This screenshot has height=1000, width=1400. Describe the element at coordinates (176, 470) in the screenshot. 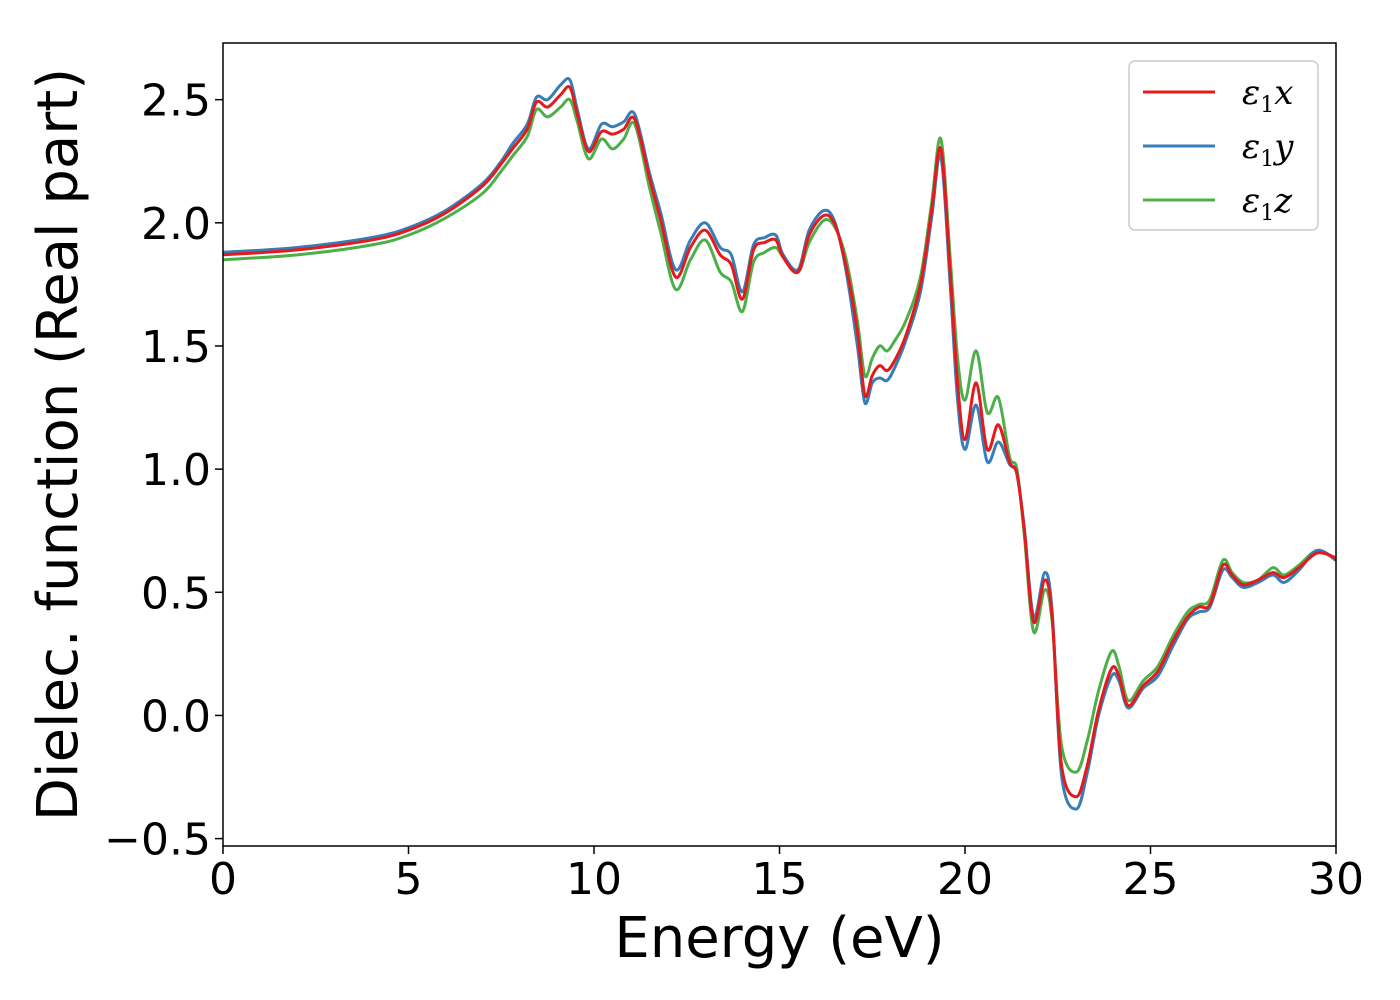

I see `y-tick-label: 1.0` at that location.